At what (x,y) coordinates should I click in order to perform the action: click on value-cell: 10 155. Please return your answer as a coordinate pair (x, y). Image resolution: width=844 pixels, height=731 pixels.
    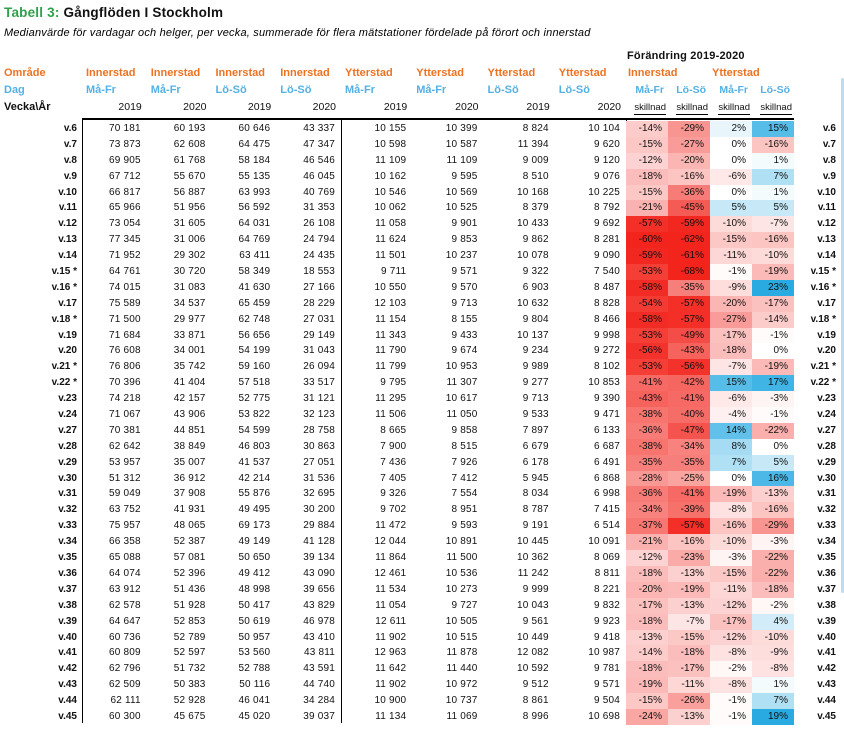
    Looking at the image, I should click on (390, 128).